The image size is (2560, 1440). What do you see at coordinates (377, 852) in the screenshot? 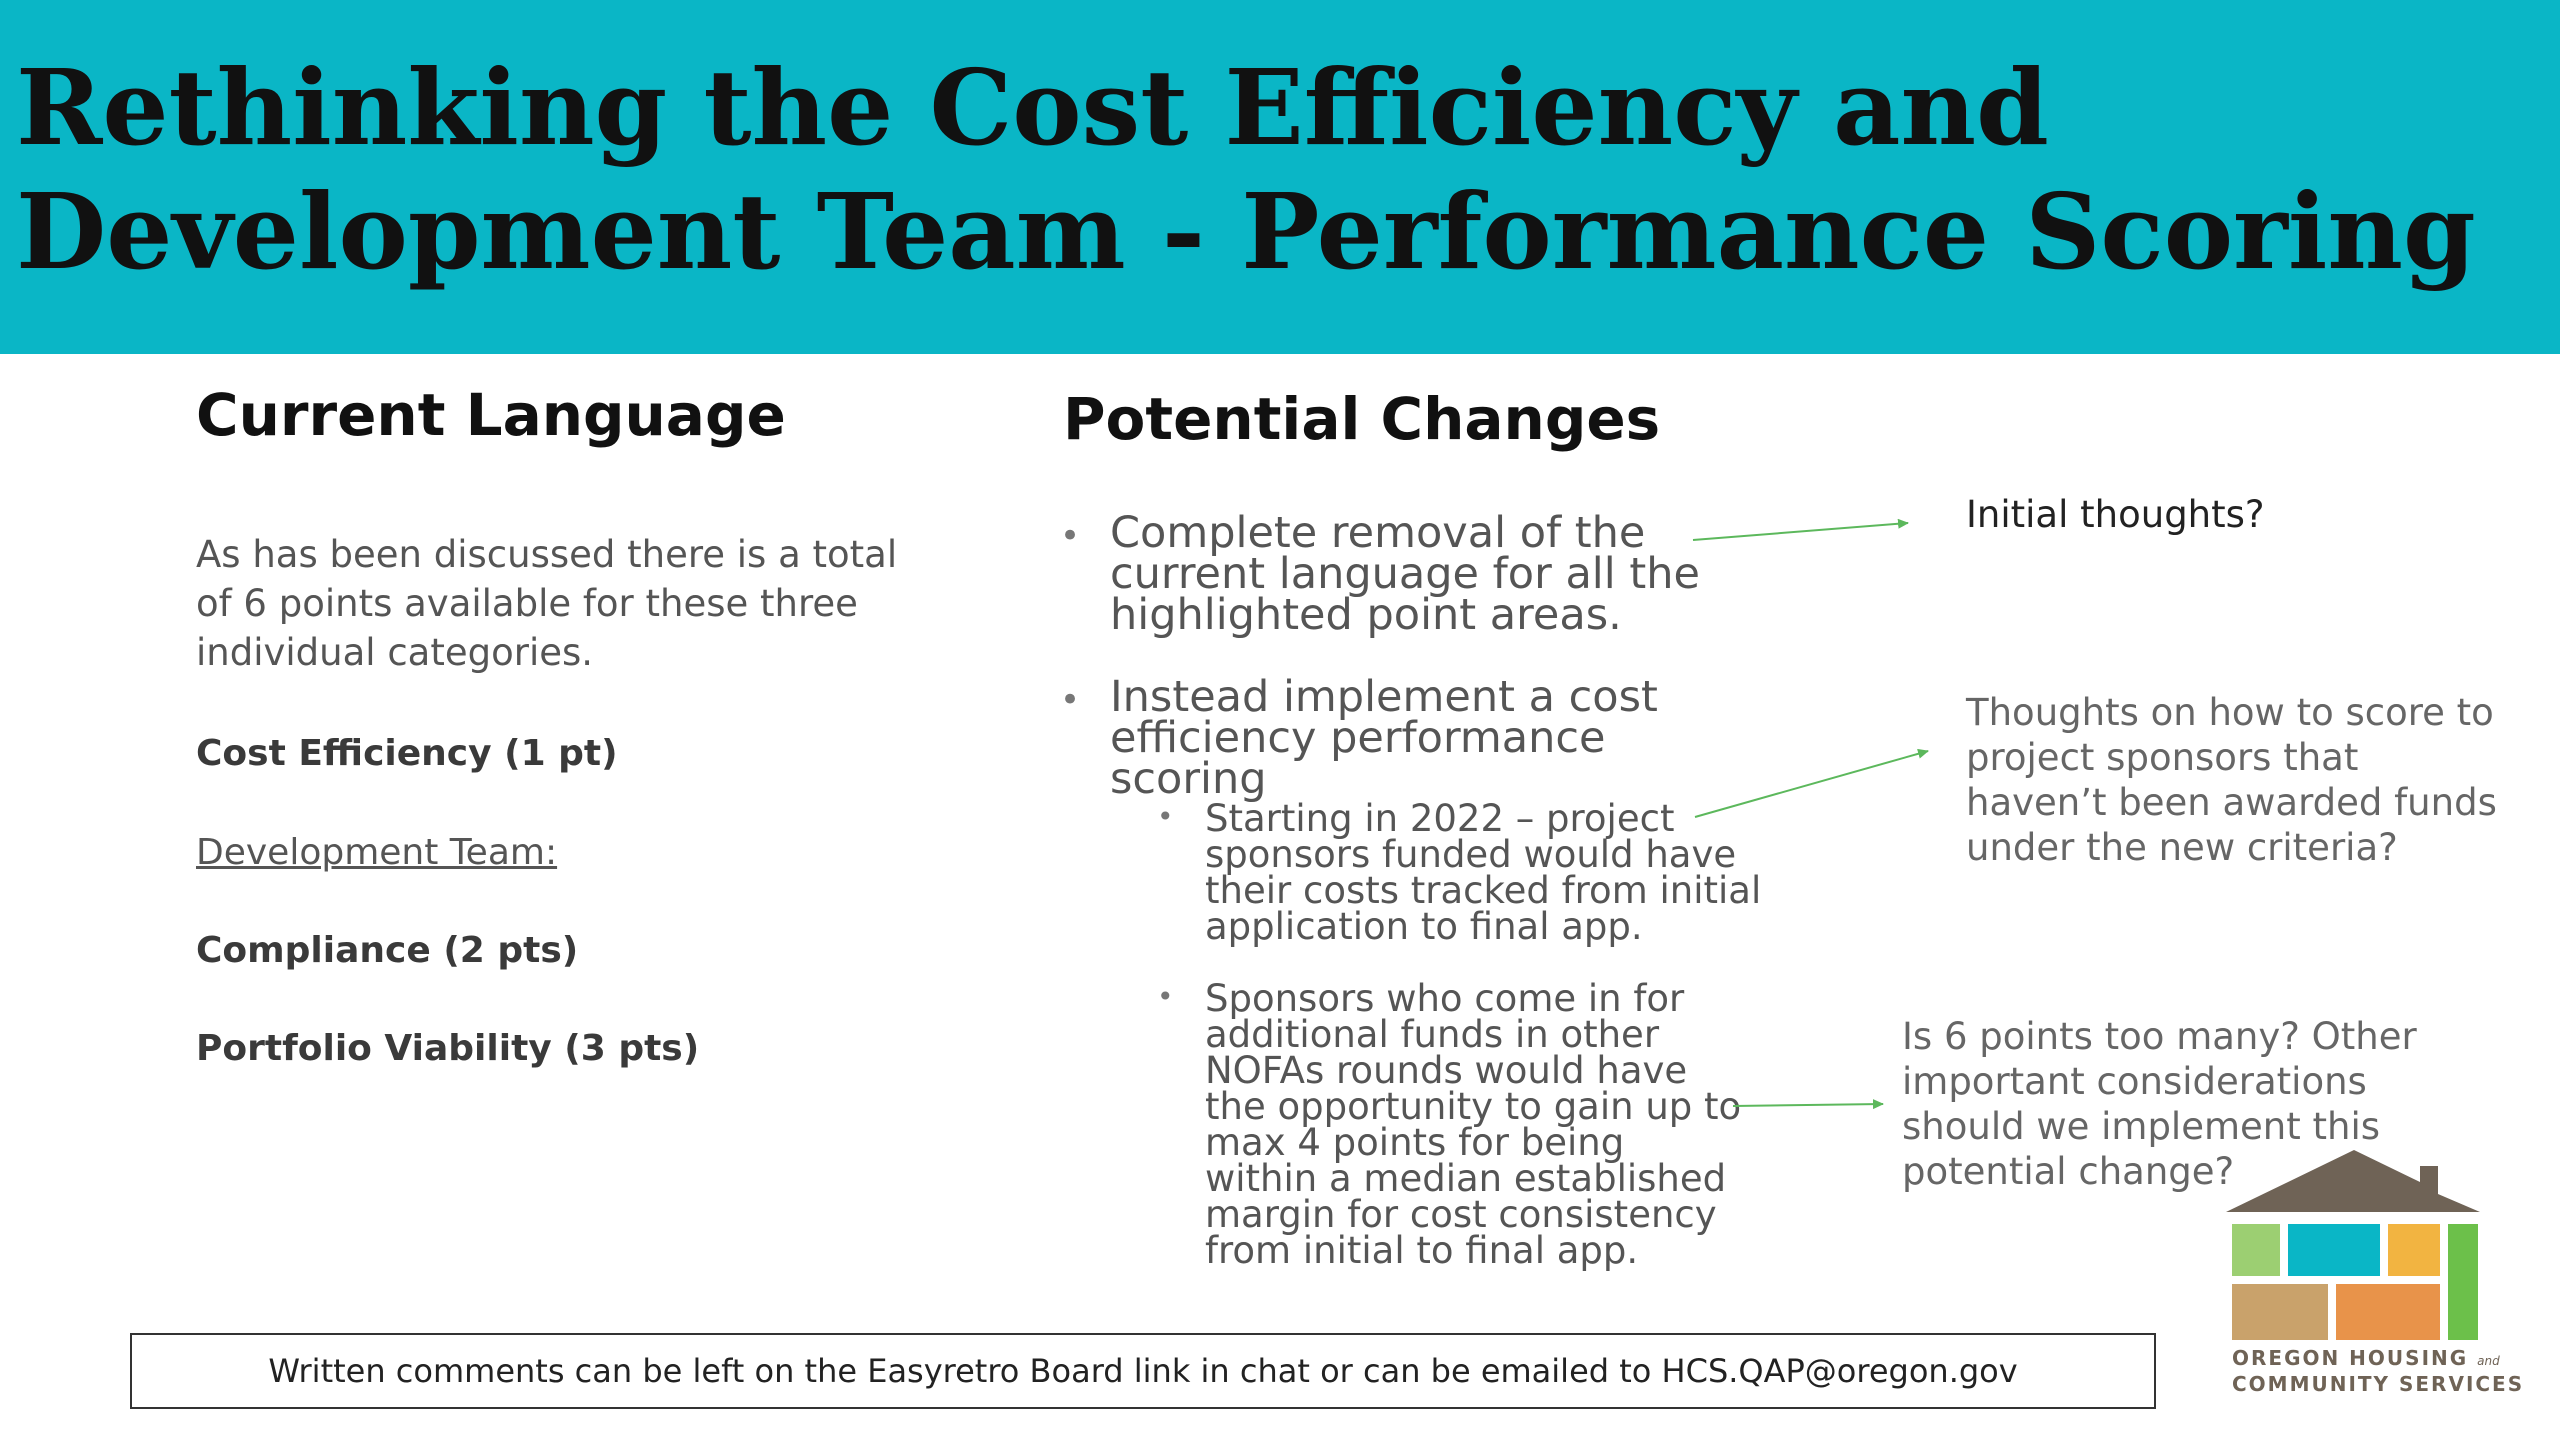
I see `development-team-link: Development Team:` at bounding box center [377, 852].